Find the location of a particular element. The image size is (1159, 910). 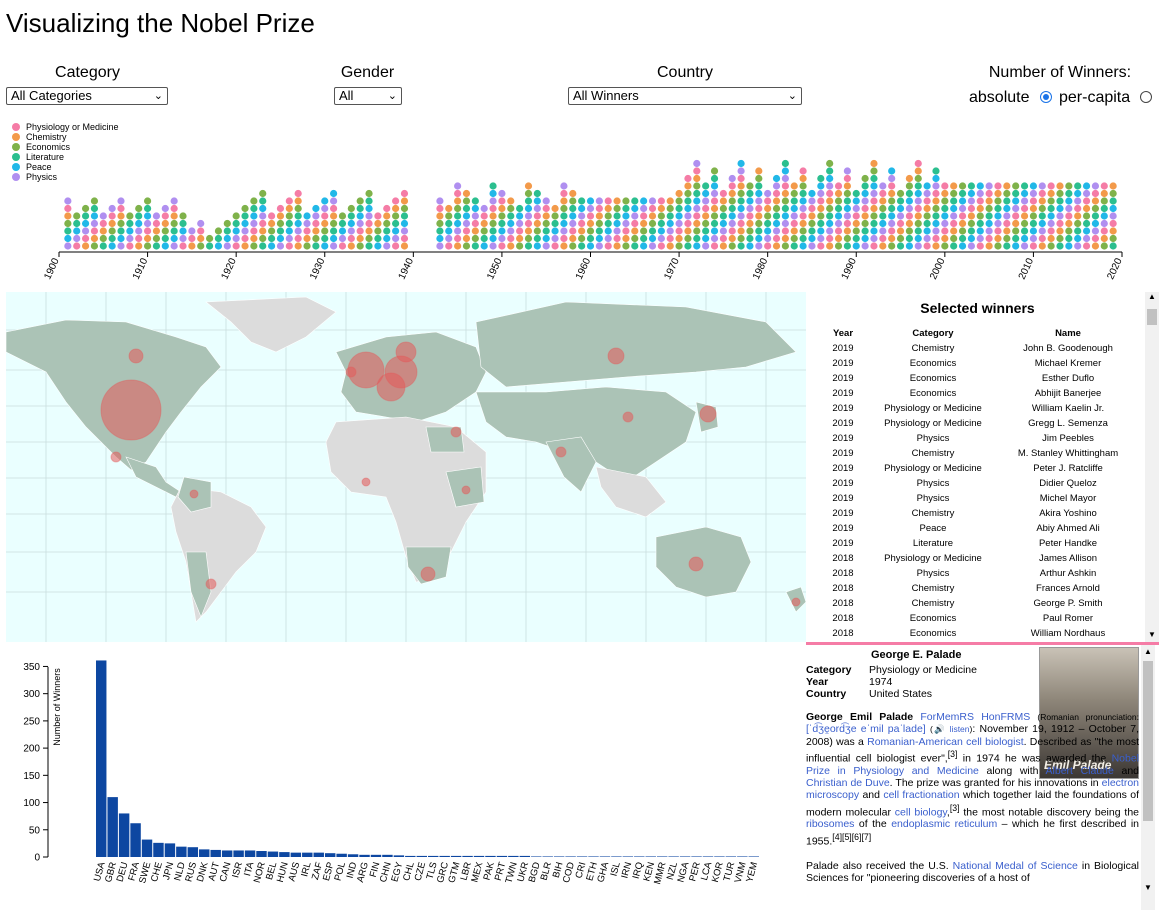

scroll-up-arrow-icon: ▲ is located at coordinates (1148, 651).